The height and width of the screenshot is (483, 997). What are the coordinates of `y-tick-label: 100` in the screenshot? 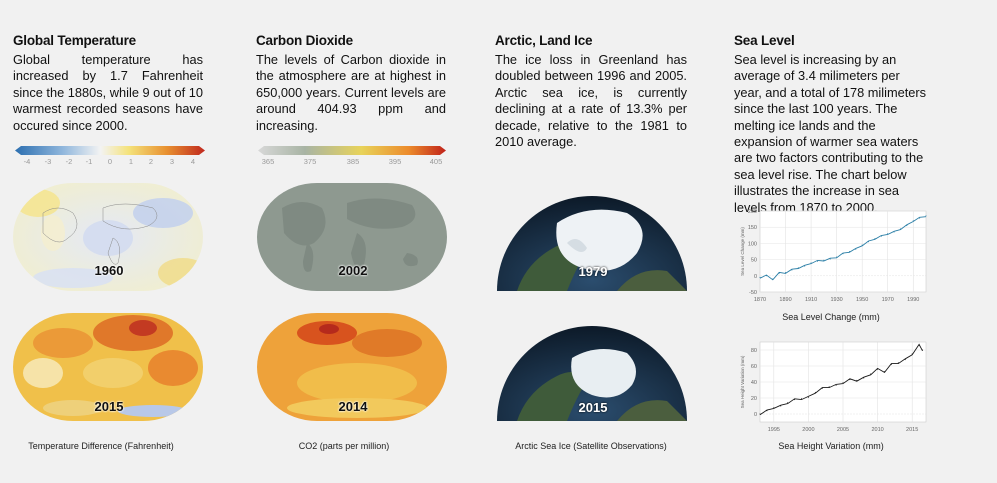 It's located at (752, 244).